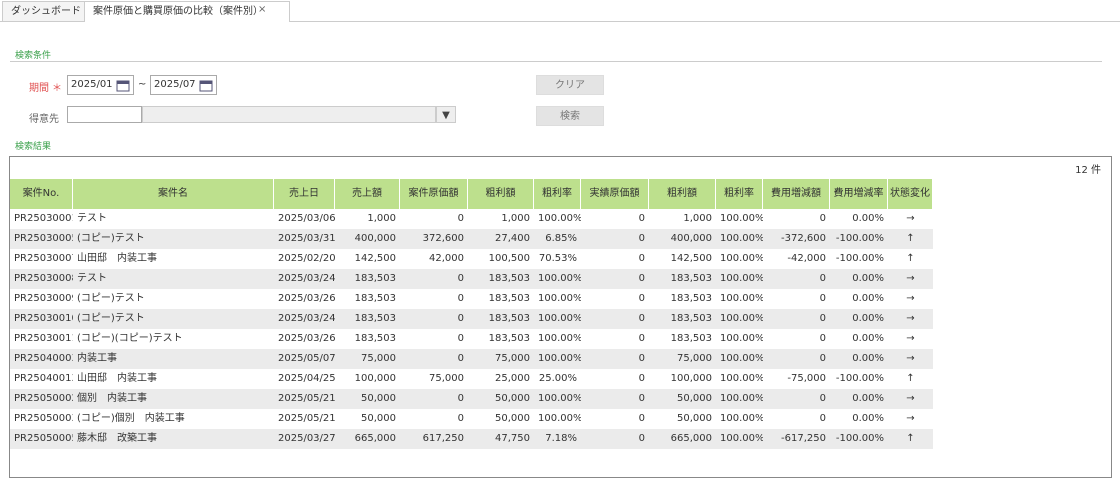 Image resolution: width=1120 pixels, height=490 pixels. What do you see at coordinates (306, 378) in the screenshot?
I see `table-cell: 2025/04/25` at bounding box center [306, 378].